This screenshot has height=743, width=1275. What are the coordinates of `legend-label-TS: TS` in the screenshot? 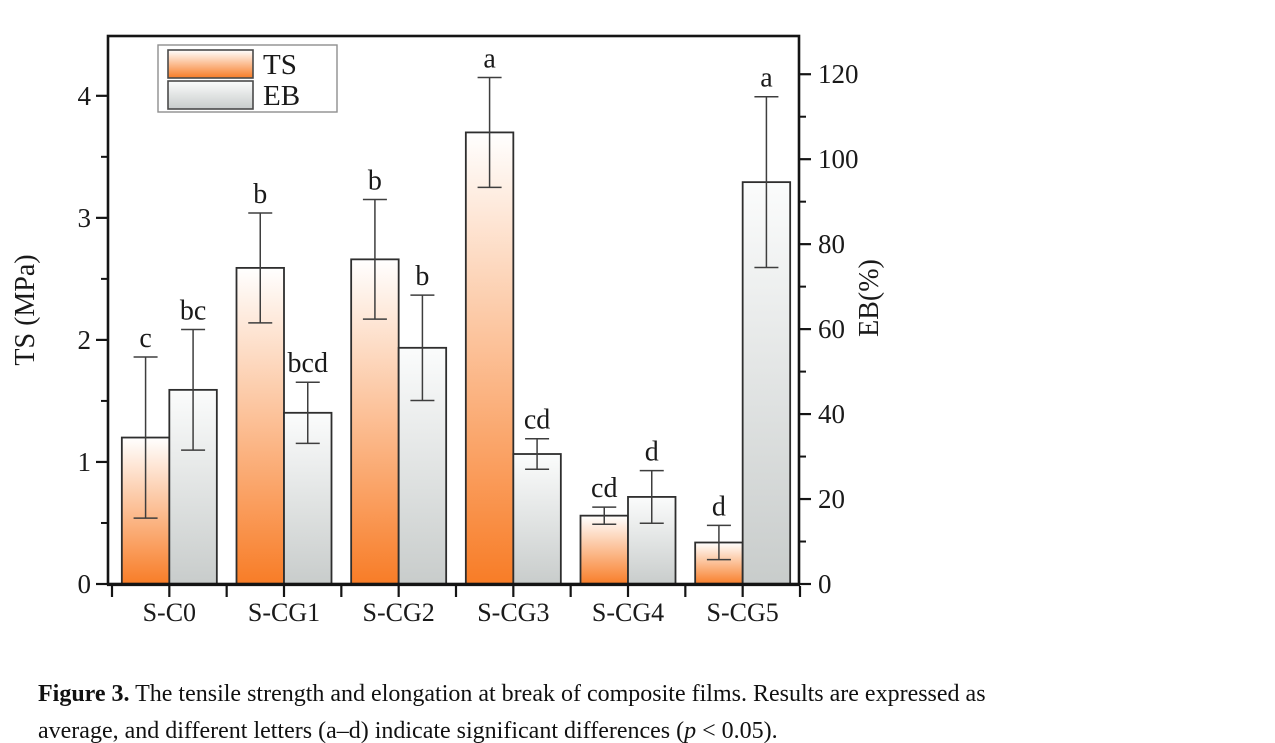 It's located at (280, 65).